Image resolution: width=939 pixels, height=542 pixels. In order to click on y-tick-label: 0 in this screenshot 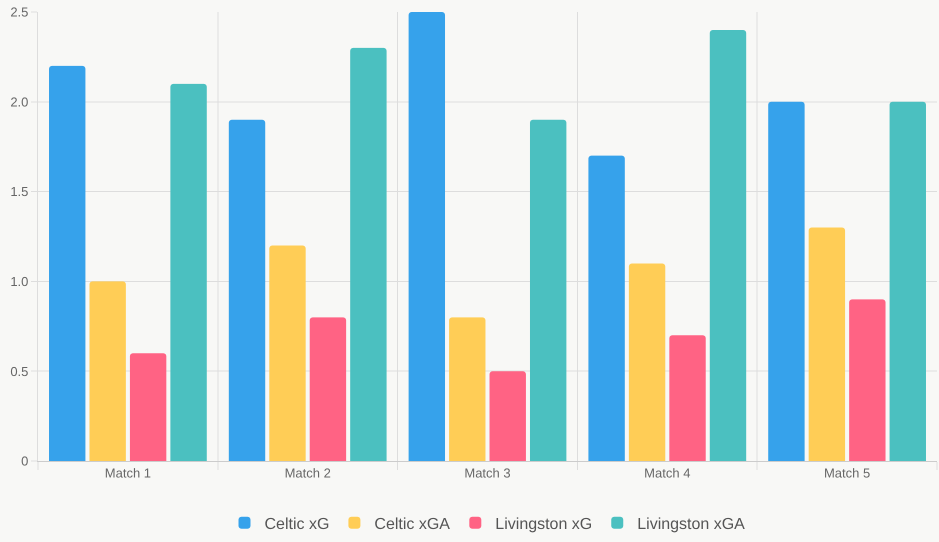, I will do `click(24, 461)`.